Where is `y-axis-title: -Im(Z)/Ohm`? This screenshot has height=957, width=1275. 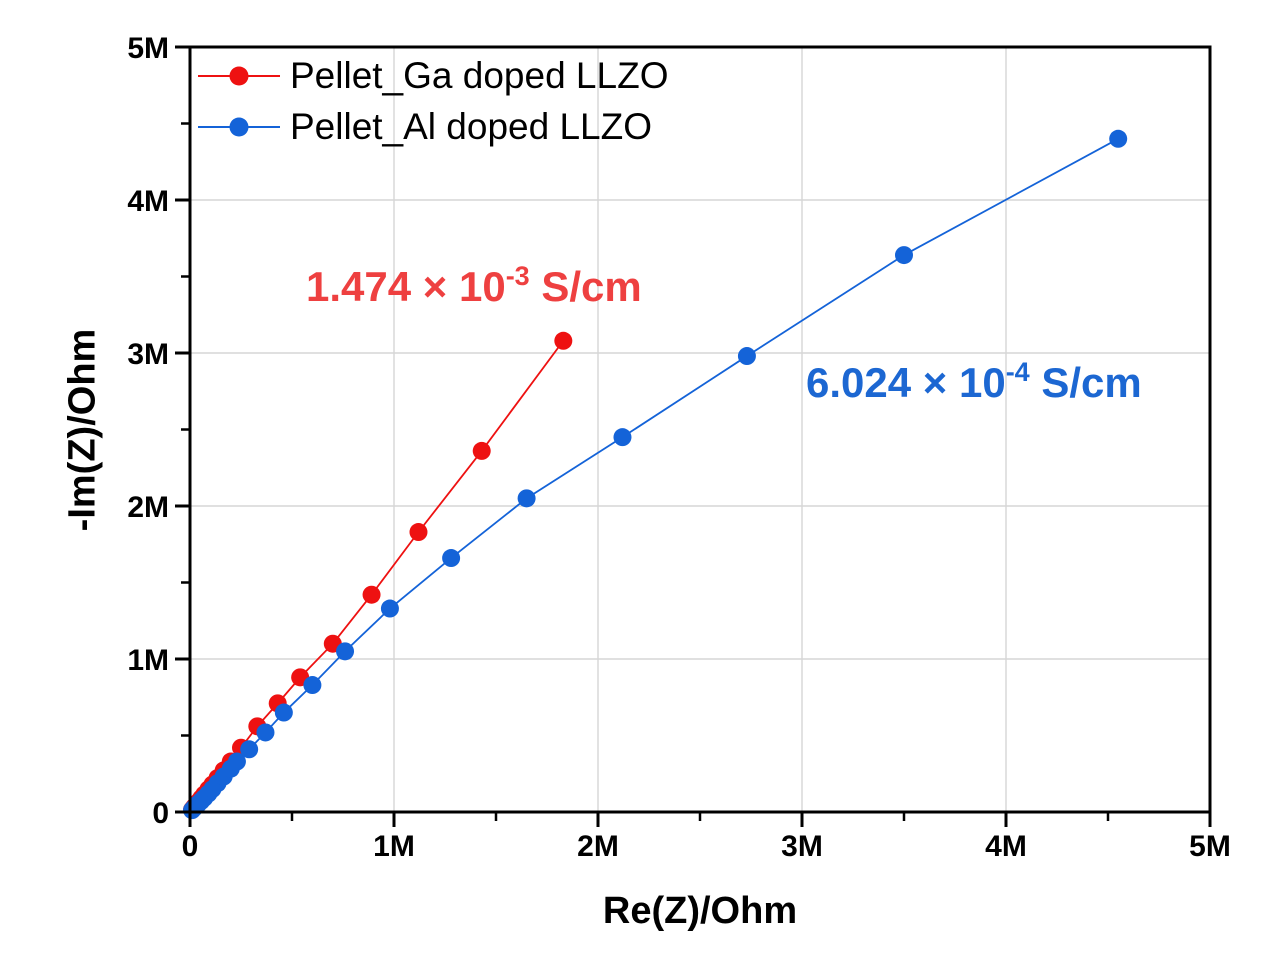 y-axis-title: -Im(Z)/Ohm is located at coordinates (82, 430).